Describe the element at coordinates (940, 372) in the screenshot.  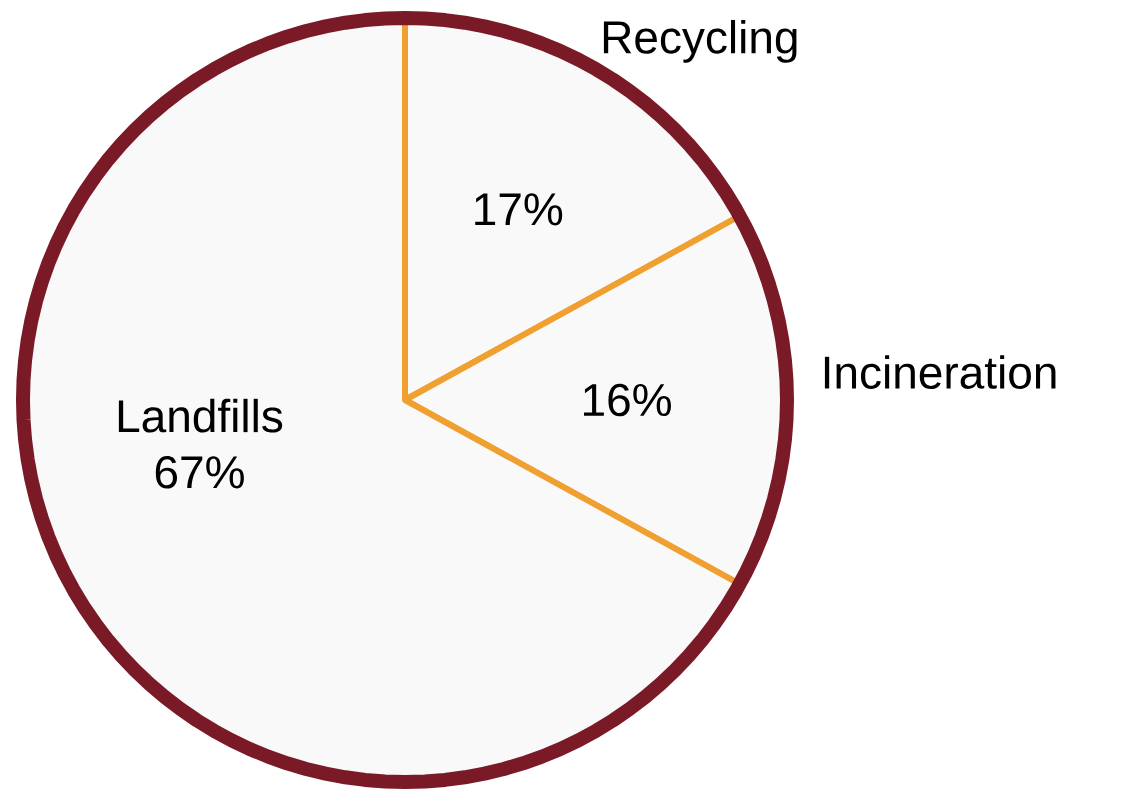
I see `slice-label: Incineration` at that location.